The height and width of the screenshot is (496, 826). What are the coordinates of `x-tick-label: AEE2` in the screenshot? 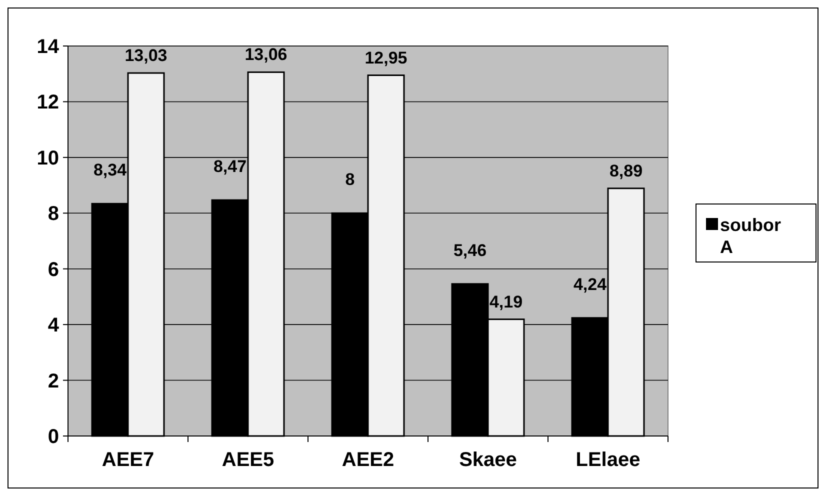 It's located at (368, 460).